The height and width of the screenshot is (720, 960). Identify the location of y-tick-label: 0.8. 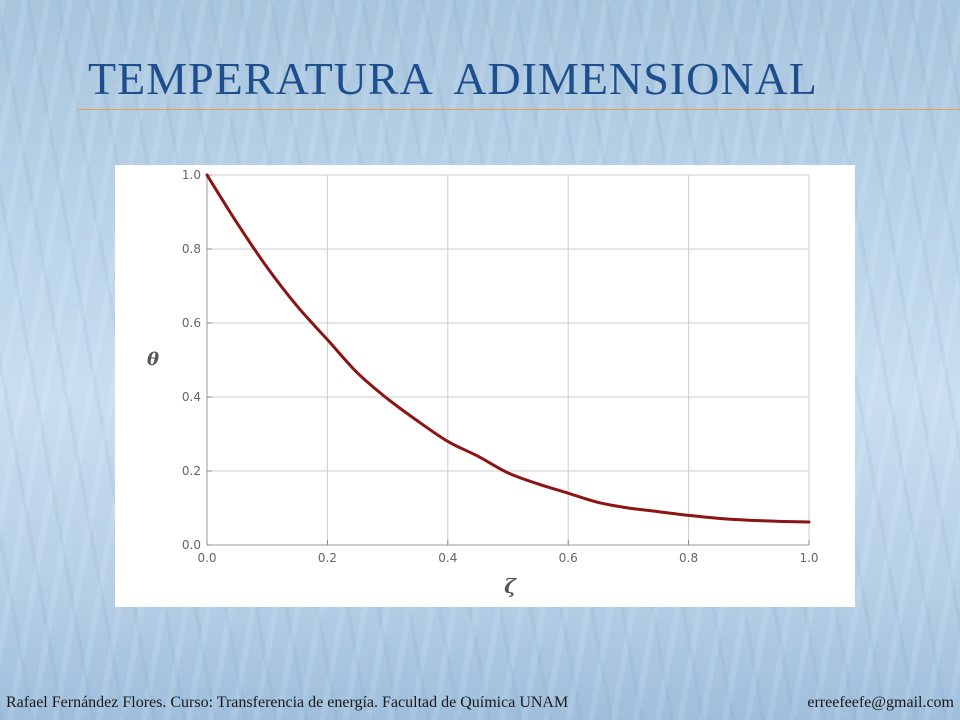
(191, 249).